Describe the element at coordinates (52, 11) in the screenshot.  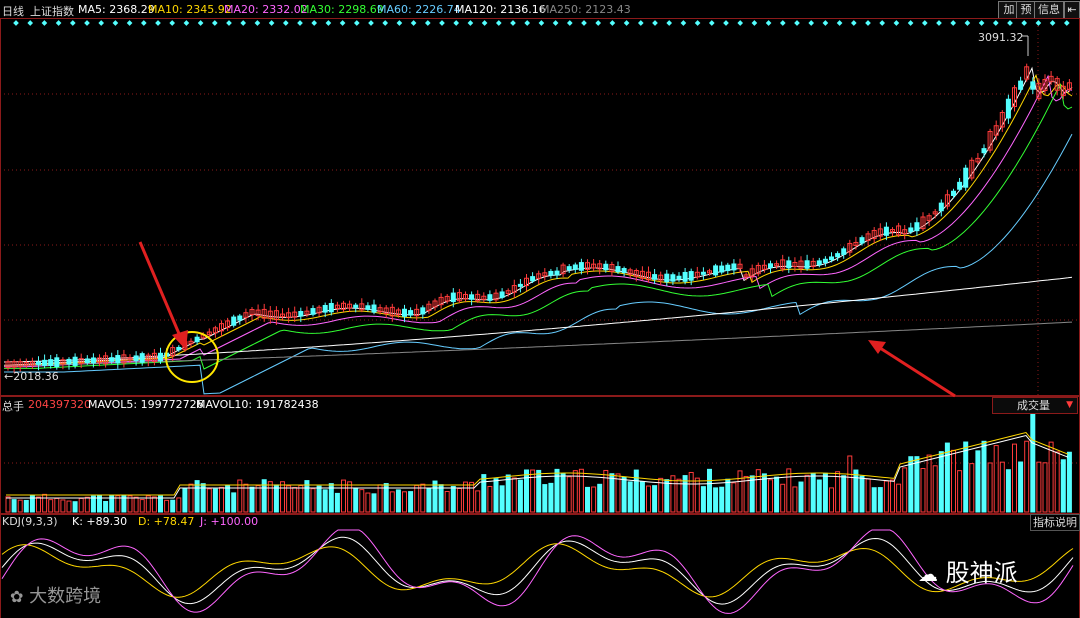
I see `index-name: 上证指数` at that location.